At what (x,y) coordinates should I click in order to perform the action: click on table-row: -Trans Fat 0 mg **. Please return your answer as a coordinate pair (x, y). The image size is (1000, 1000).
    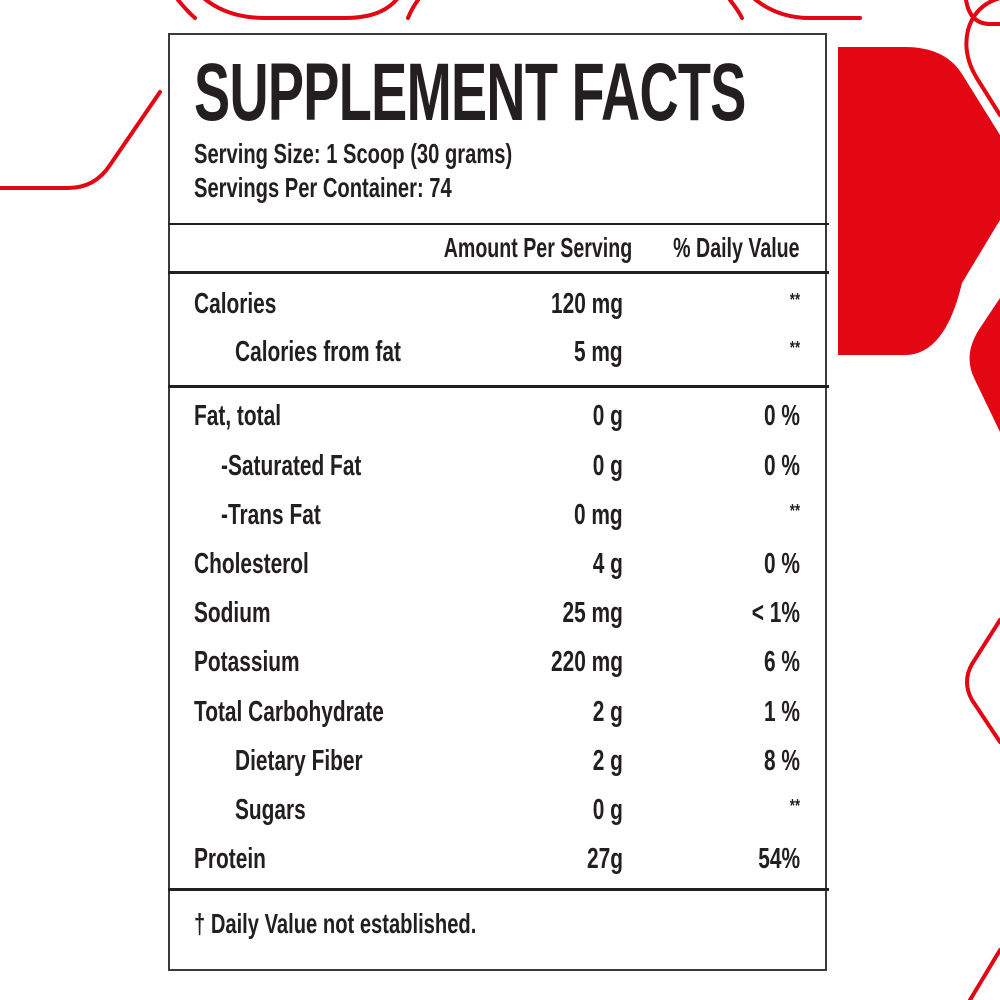
    Looking at the image, I should click on (497, 515).